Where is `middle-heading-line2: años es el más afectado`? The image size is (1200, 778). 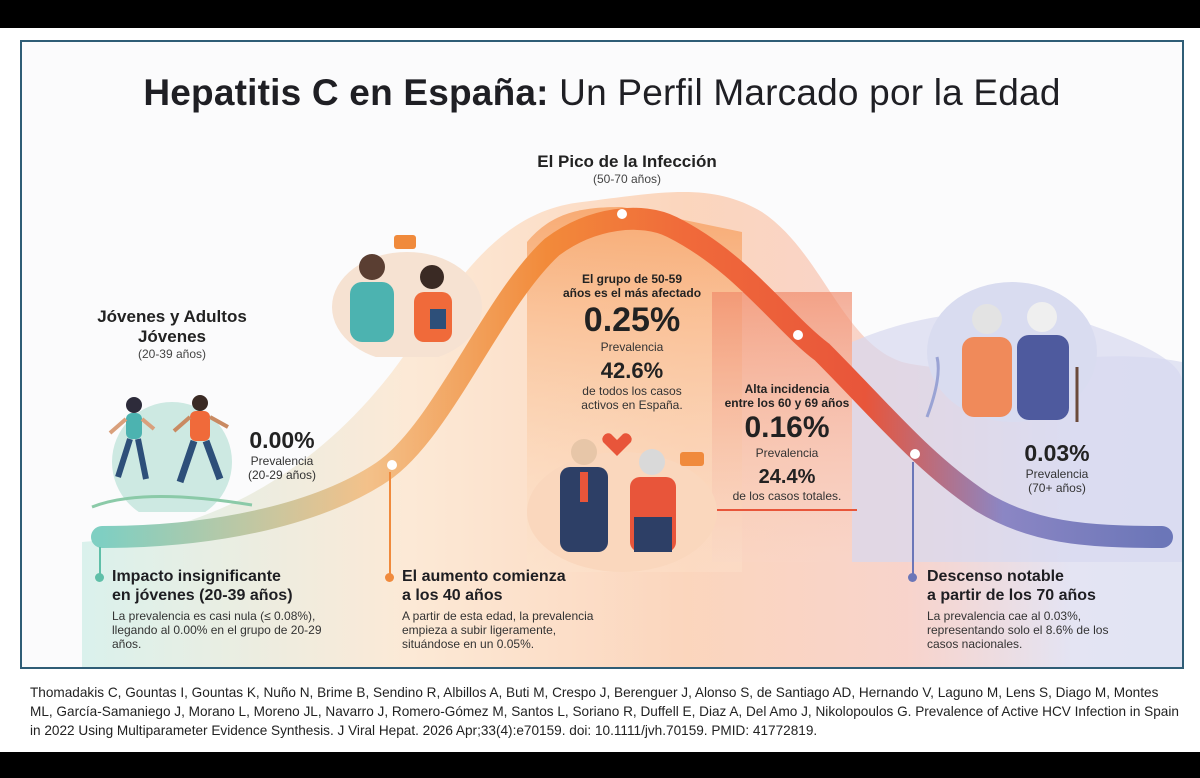 middle-heading-line2: años es el más afectado is located at coordinates (632, 293).